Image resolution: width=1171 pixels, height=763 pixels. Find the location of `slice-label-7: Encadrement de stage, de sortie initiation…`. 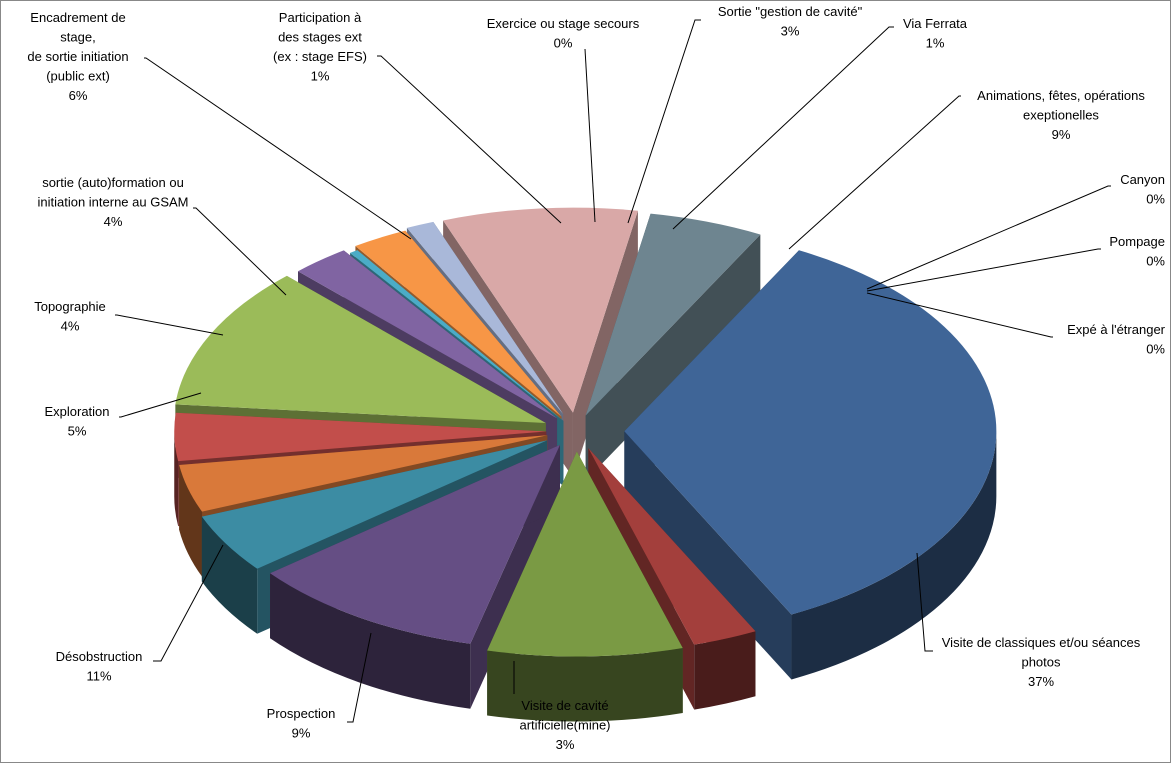

slice-label-7: Encadrement de stage, de sortie initiation… is located at coordinates (77, 56).